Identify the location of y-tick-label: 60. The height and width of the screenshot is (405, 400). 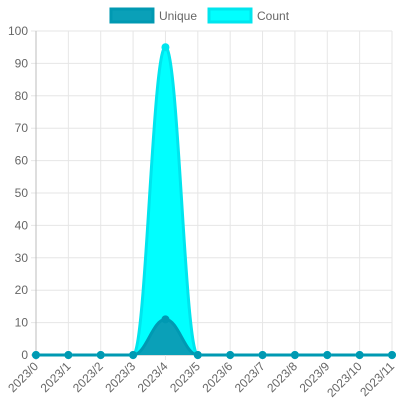
(22, 161).